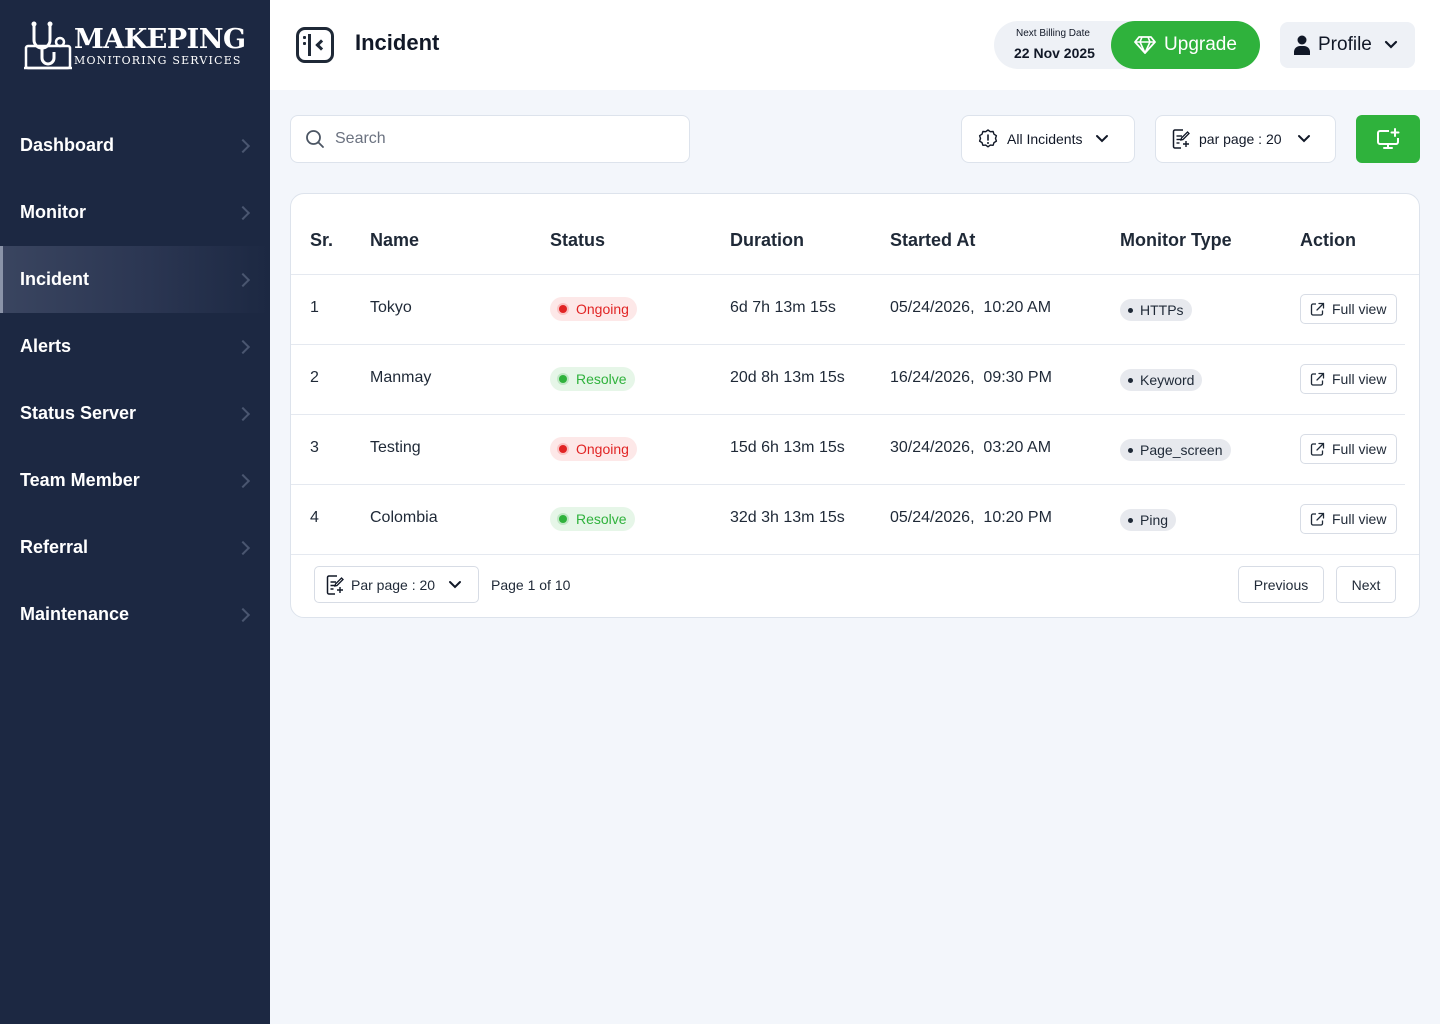 This screenshot has height=1024, width=1440. What do you see at coordinates (314, 307) in the screenshot?
I see `cell-sr: 1` at bounding box center [314, 307].